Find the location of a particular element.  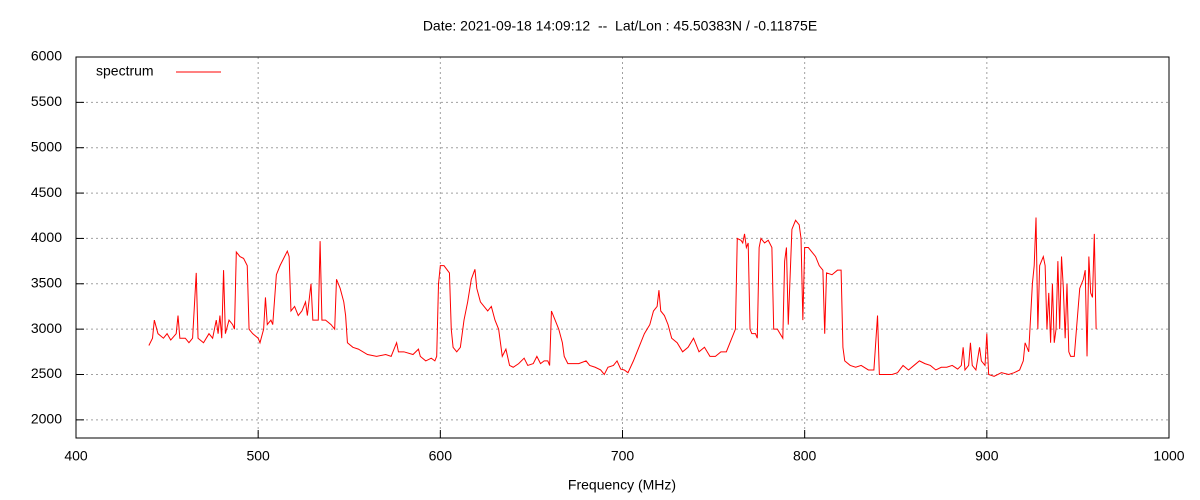

x-tick-label: 600 is located at coordinates (441, 456).